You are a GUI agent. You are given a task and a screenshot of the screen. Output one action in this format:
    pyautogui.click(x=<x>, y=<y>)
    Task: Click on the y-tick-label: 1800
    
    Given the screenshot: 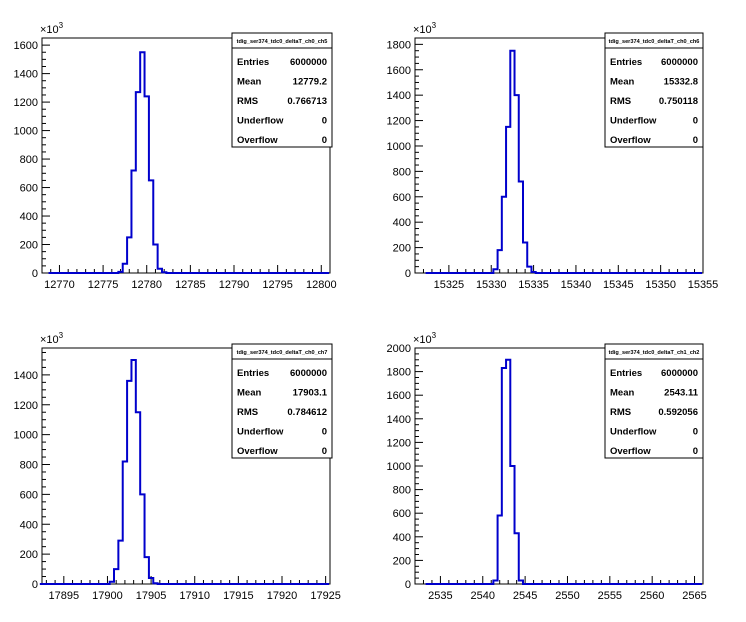 What is the action you would take?
    pyautogui.click(x=399, y=373)
    